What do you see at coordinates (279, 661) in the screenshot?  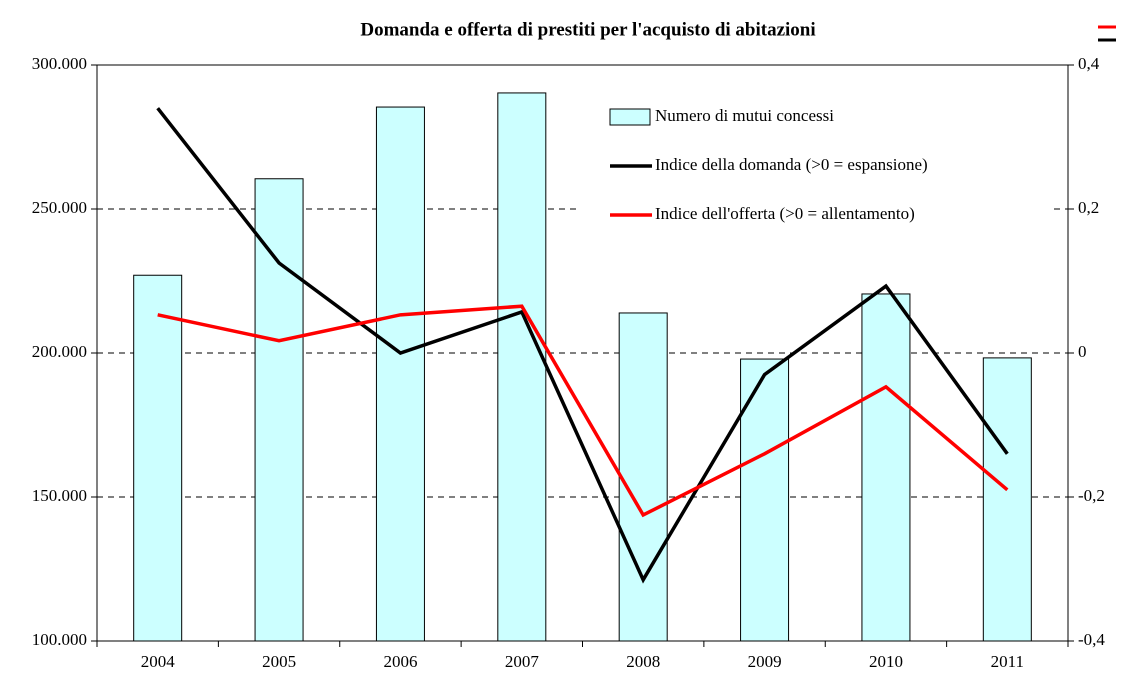 I see `x-tick-label: 2005` at bounding box center [279, 661].